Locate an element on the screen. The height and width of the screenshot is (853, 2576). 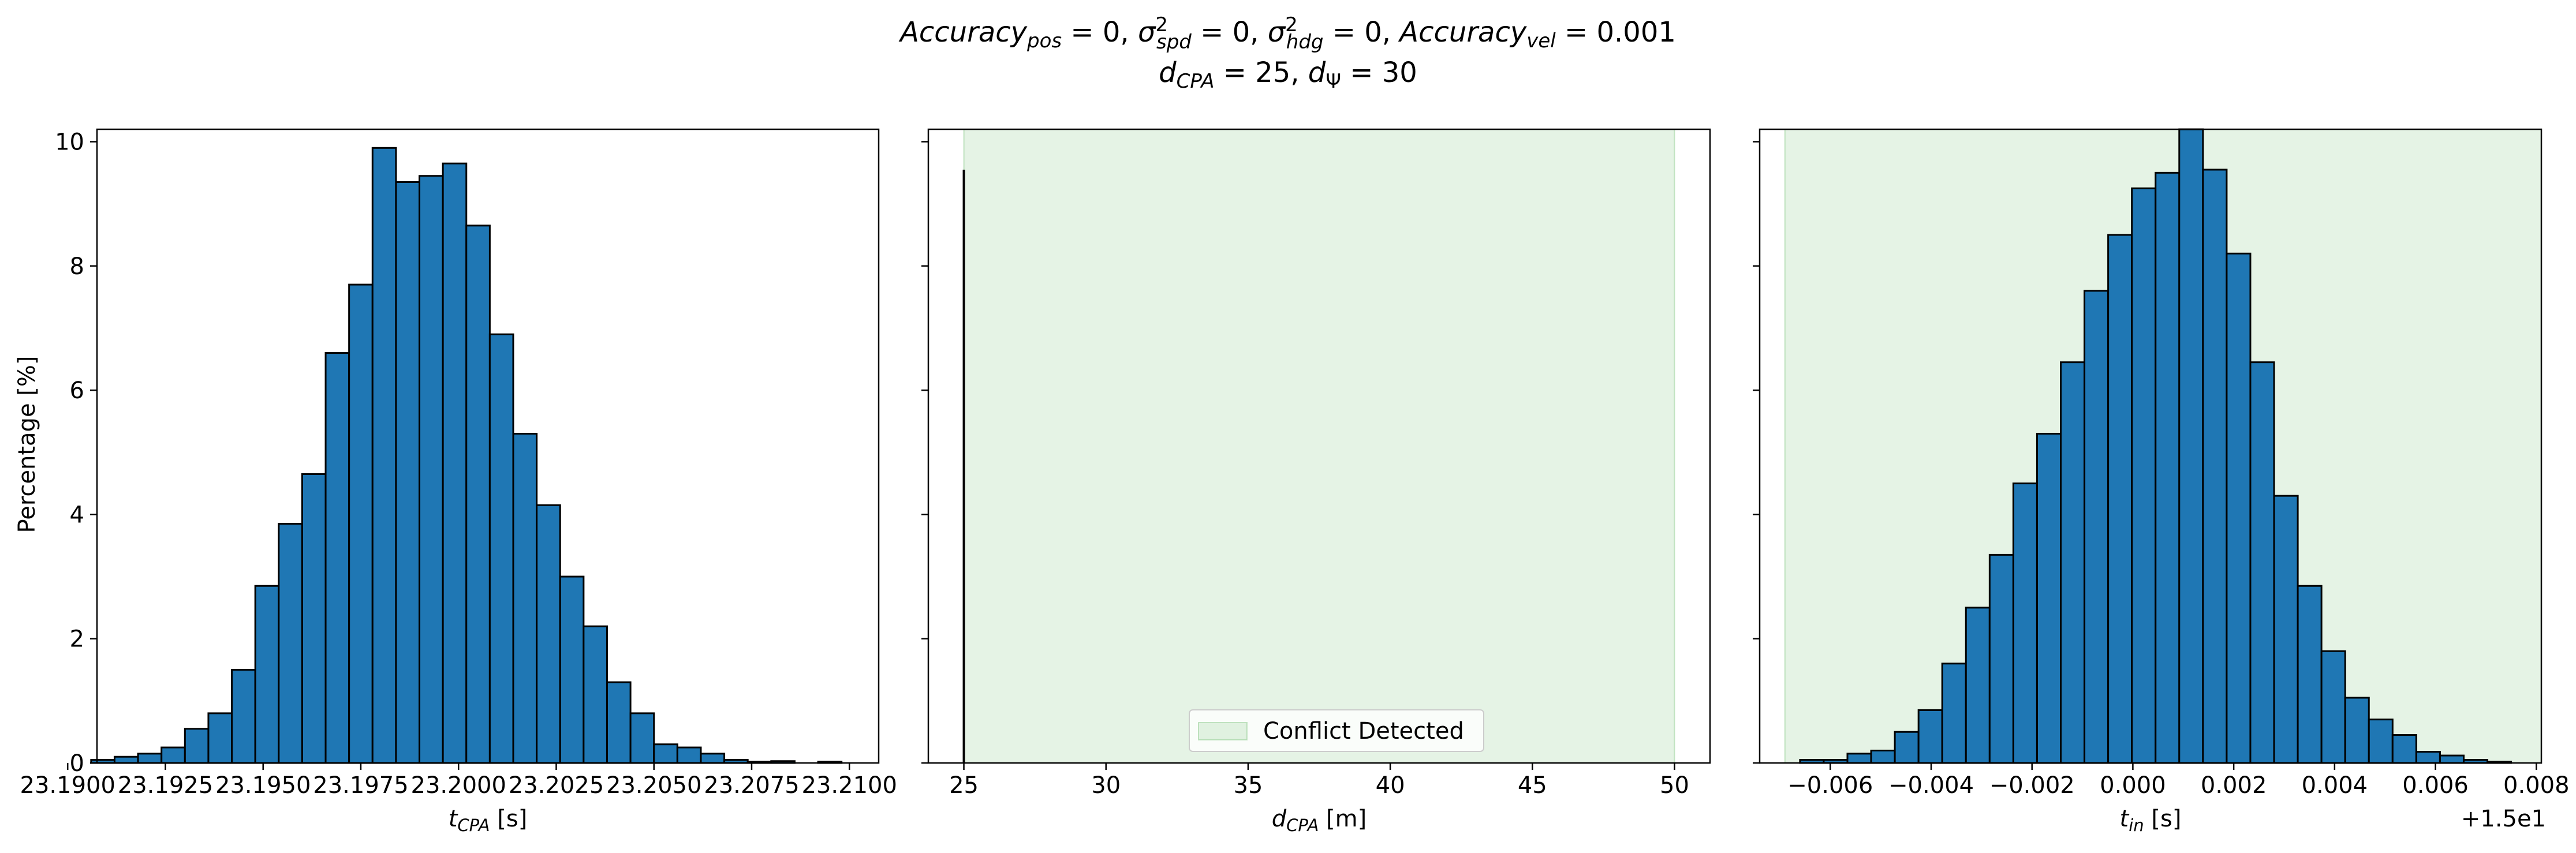
legend: Conflict Detected is located at coordinates (1336, 730).